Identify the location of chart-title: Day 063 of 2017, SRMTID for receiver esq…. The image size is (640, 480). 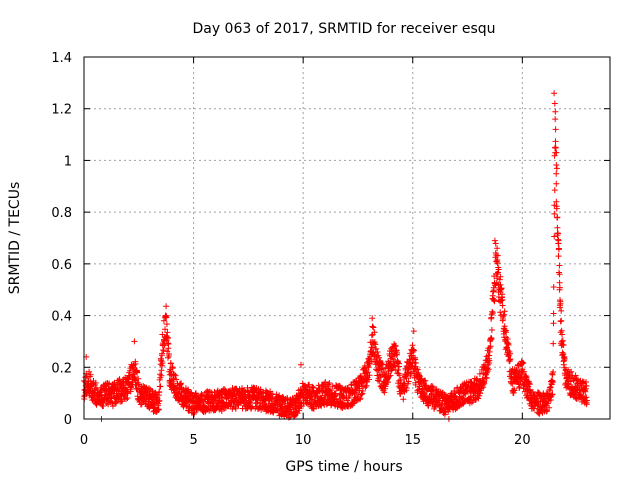
(343, 29).